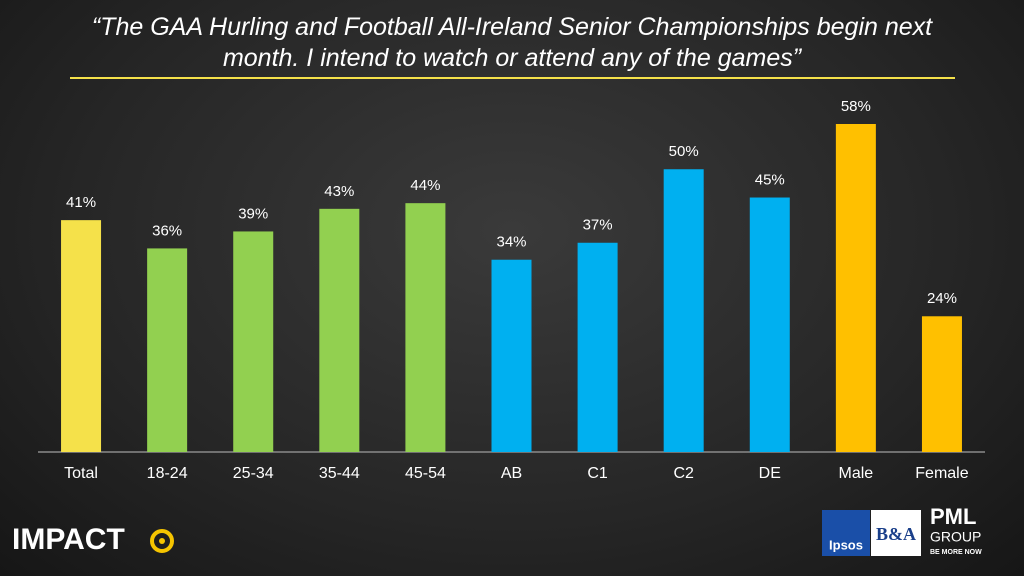  I want to click on x-tick-label: Male, so click(856, 473).